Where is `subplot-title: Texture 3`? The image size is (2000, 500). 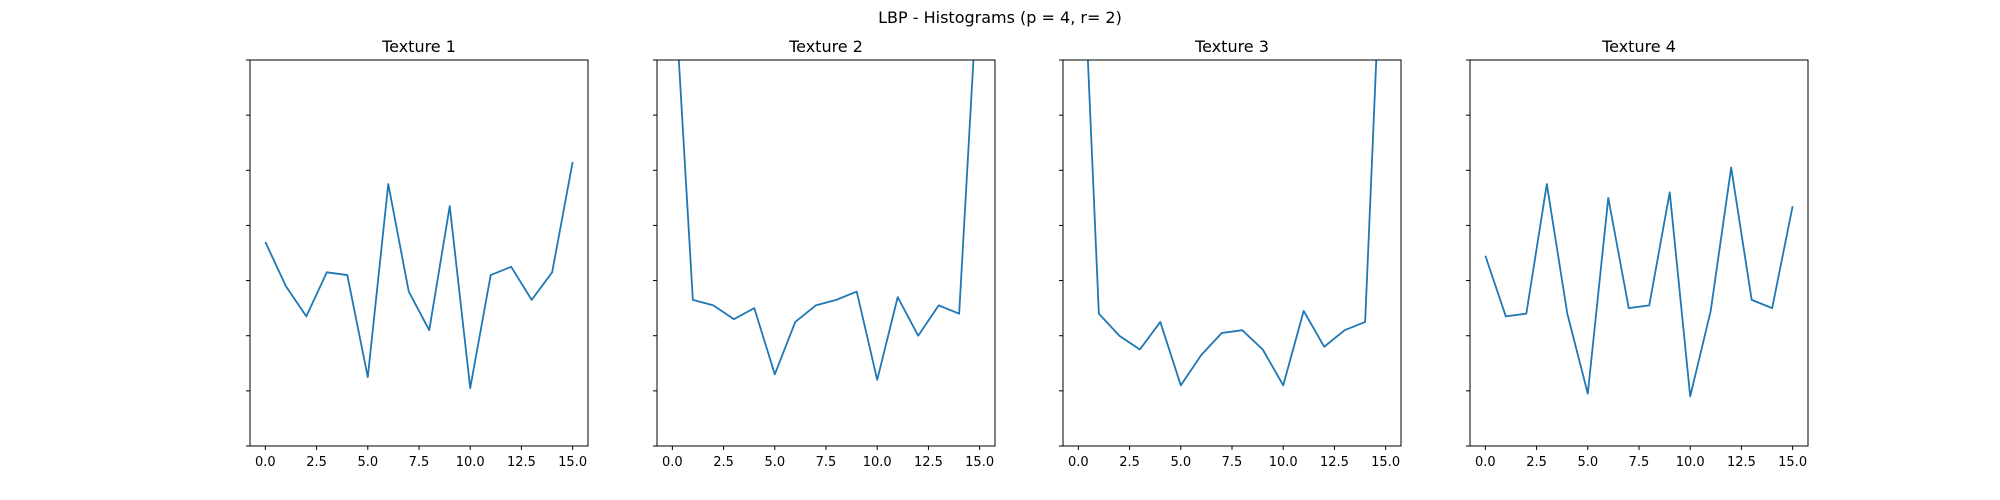 subplot-title: Texture 3 is located at coordinates (1231, 46).